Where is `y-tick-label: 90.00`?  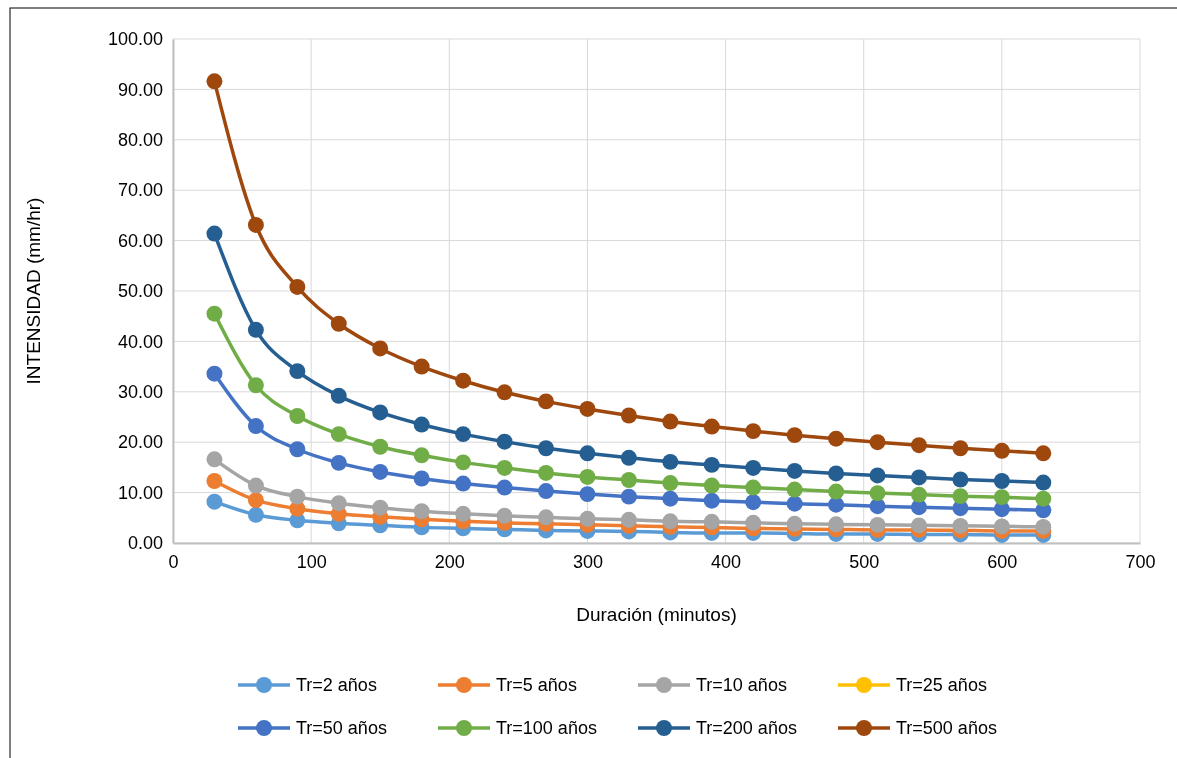 y-tick-label: 90.00 is located at coordinates (140, 89).